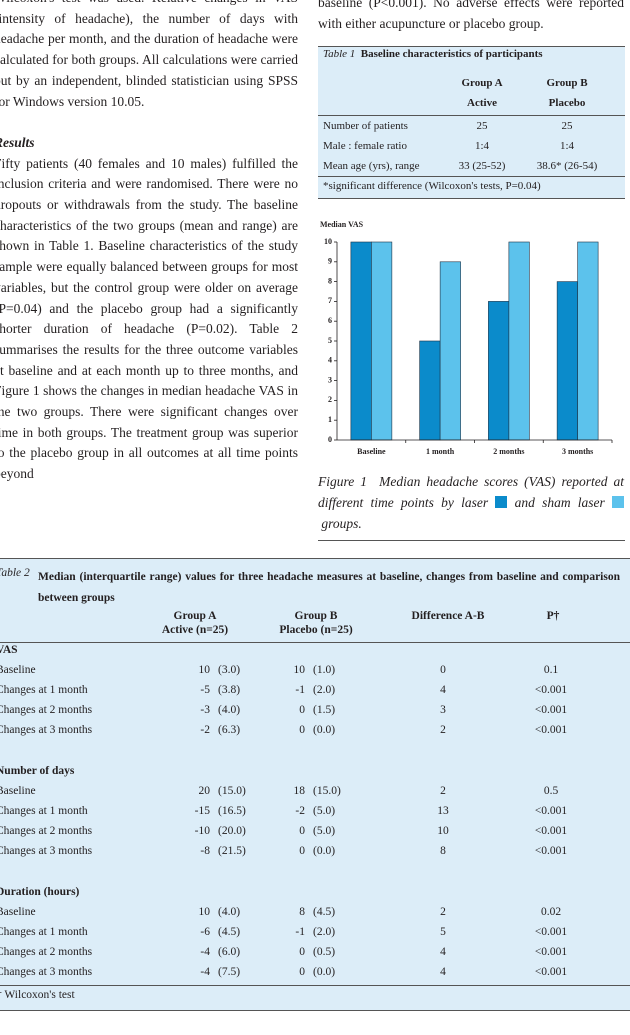 Image resolution: width=630 pixels, height=1035 pixels. What do you see at coordinates (341, 523) in the screenshot?
I see `caption-text: groups.` at bounding box center [341, 523].